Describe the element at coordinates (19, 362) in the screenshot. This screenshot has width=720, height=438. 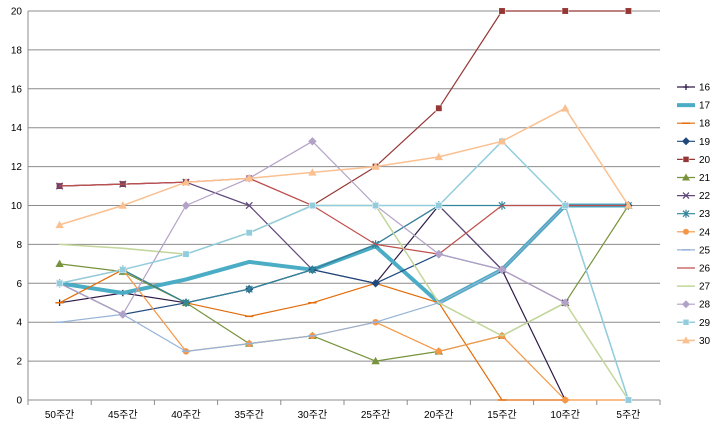
I see `y-tick-label: 2` at that location.